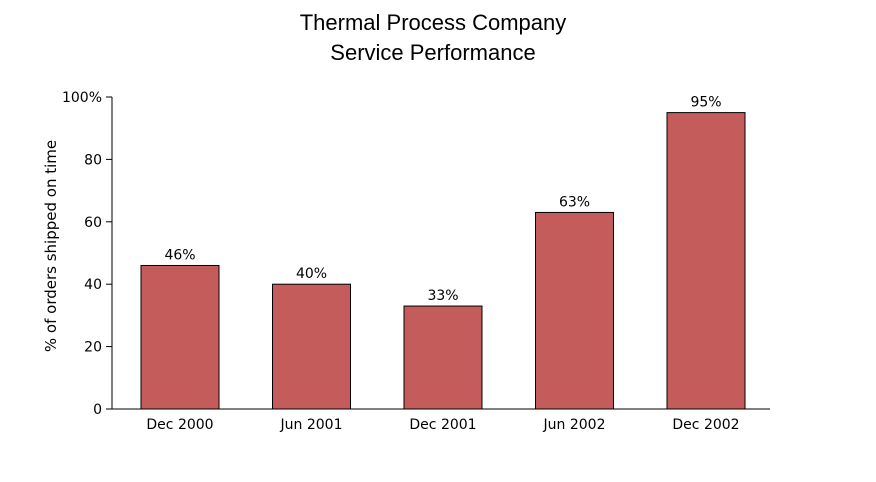 This screenshot has width=876, height=482. Describe the element at coordinates (82, 98) in the screenshot. I see `y-tick-label: 100%` at that location.